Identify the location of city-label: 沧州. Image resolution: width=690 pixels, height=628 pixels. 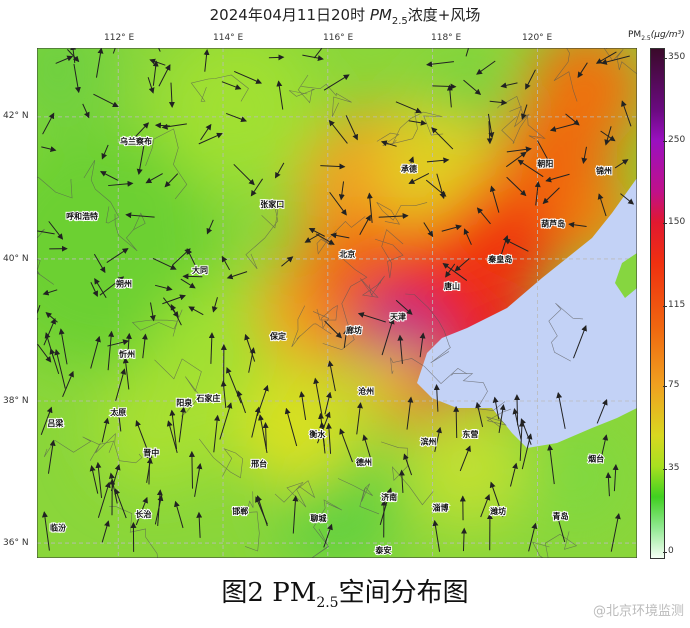
(366, 391).